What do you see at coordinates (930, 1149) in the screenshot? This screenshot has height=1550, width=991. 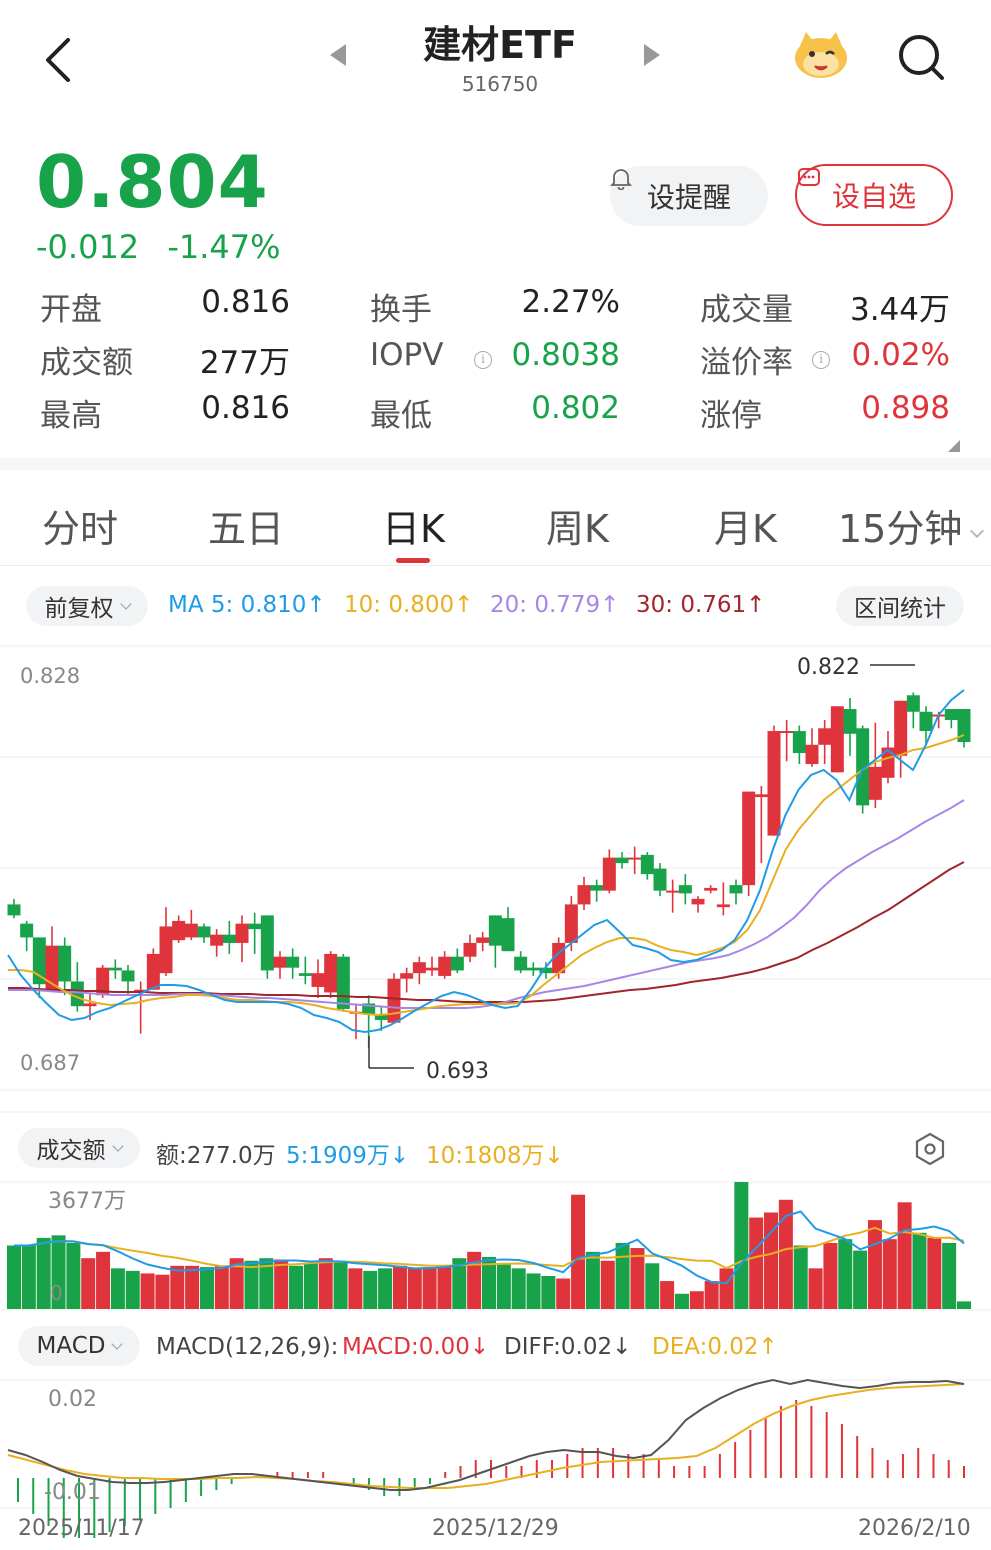 I see `settings-hexagon-icon` at bounding box center [930, 1149].